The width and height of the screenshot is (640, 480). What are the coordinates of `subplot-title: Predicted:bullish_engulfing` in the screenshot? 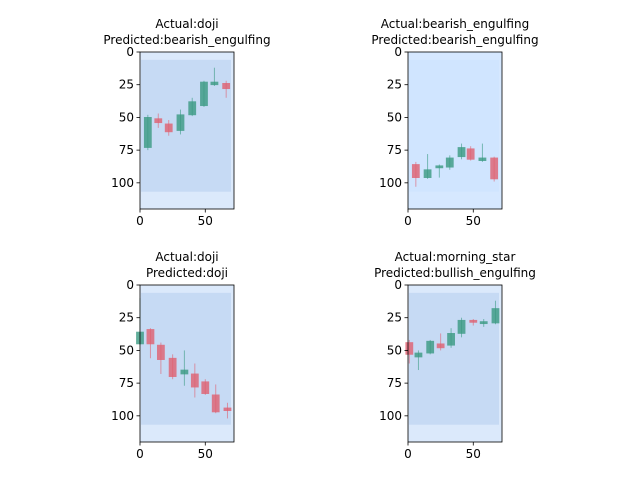 It's located at (455, 273).